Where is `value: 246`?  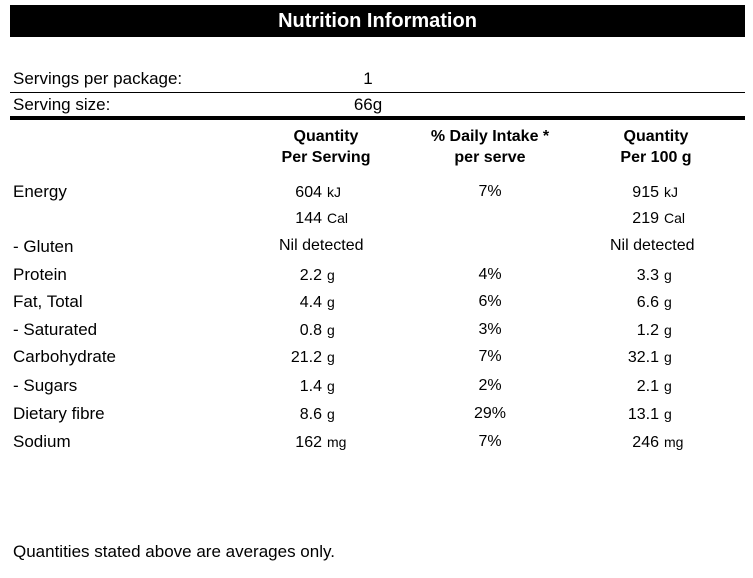 value: 246 is located at coordinates (645, 442).